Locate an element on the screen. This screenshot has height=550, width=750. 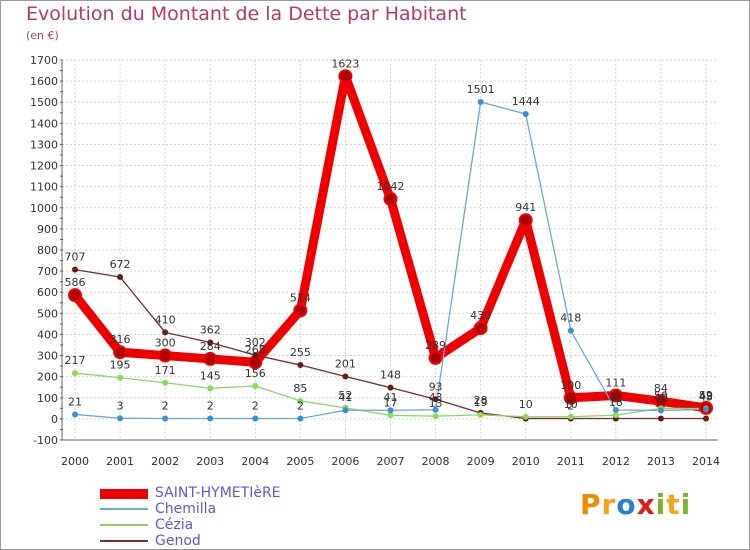
data-label: 171 is located at coordinates (165, 370).